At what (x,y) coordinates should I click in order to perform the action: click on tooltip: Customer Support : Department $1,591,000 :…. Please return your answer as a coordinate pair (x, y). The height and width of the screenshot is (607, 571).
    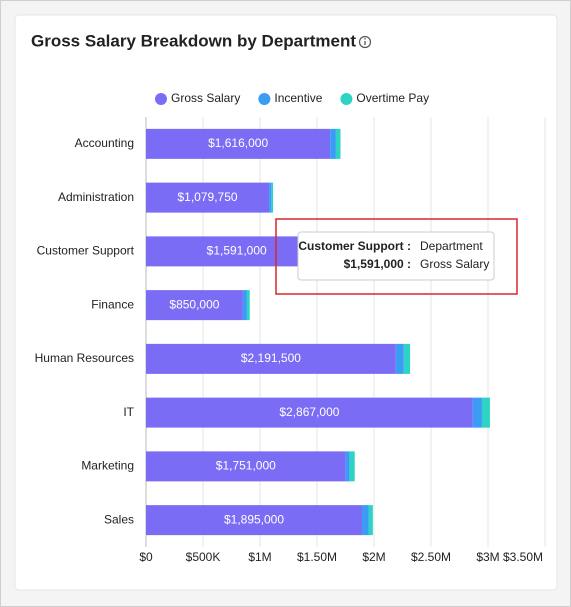
    Looking at the image, I should click on (396, 256).